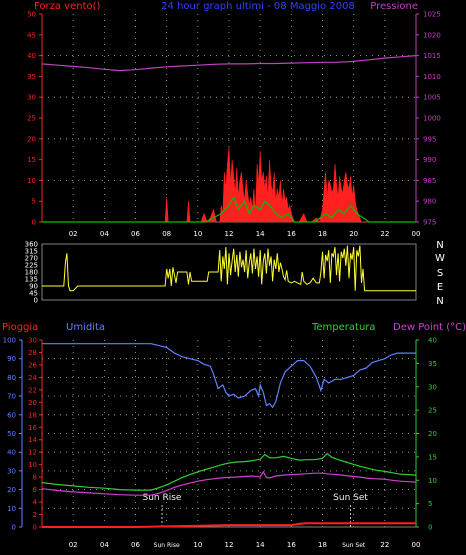 This screenshot has width=466, height=555. Describe the element at coordinates (429, 139) in the screenshot. I see `pressure-tick-label: 995` at that location.